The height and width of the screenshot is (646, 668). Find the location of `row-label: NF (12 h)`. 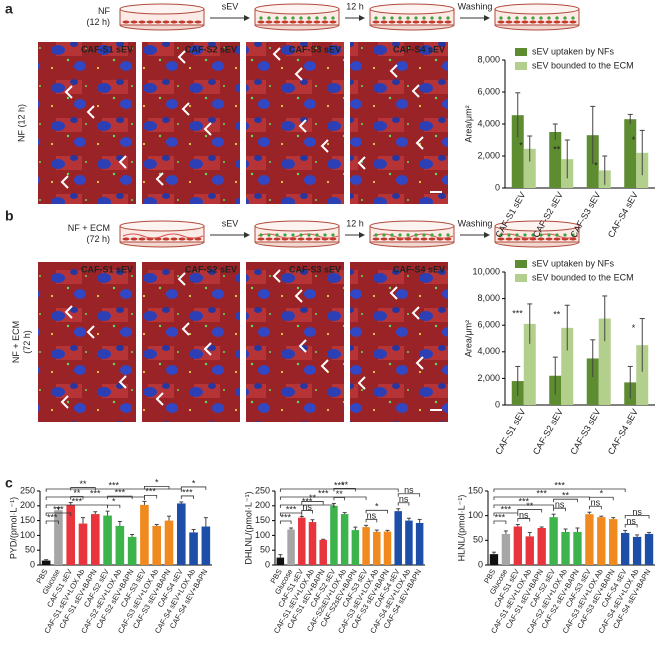

row-label: NF (12 h) is located at coordinates (21, 123).